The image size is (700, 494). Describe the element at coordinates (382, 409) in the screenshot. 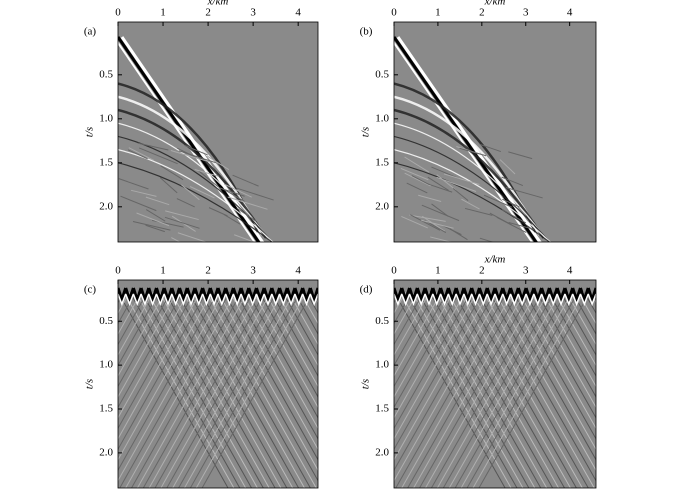

I see `y-tick-label: 1.5` at that location.